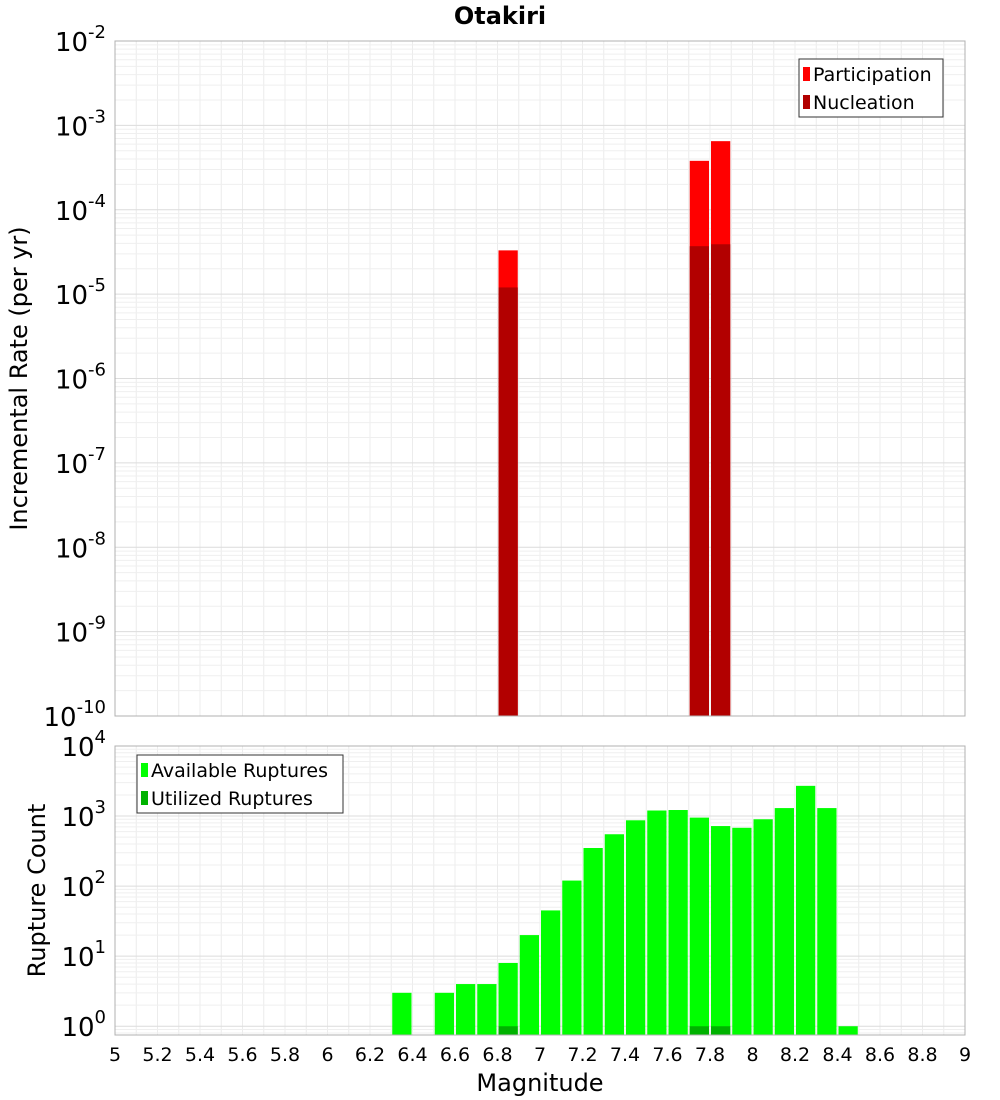 The width and height of the screenshot is (1000, 1100). What do you see at coordinates (710, 1055) in the screenshot?
I see `x-tick-label: 7.8` at bounding box center [710, 1055].